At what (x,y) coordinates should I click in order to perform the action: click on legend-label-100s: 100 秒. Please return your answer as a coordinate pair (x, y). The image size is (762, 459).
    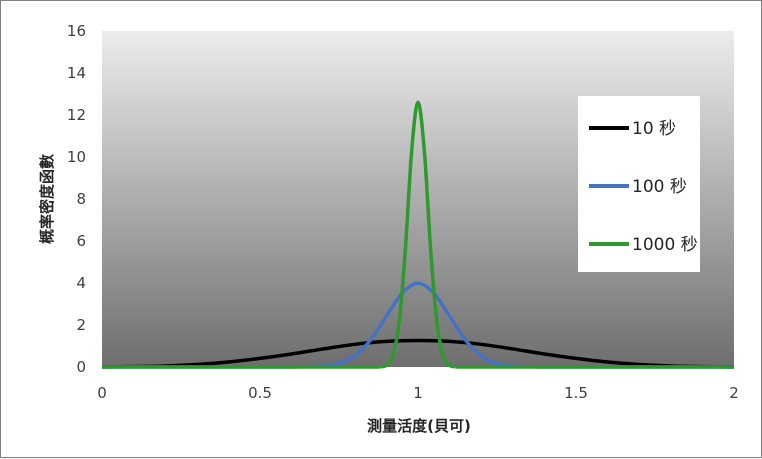
    Looking at the image, I should click on (659, 187).